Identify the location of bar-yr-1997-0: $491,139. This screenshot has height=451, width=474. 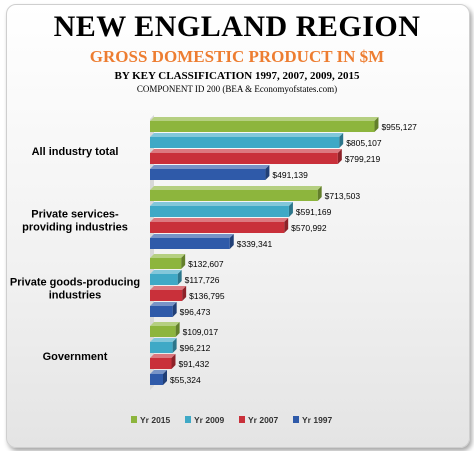
(229, 172).